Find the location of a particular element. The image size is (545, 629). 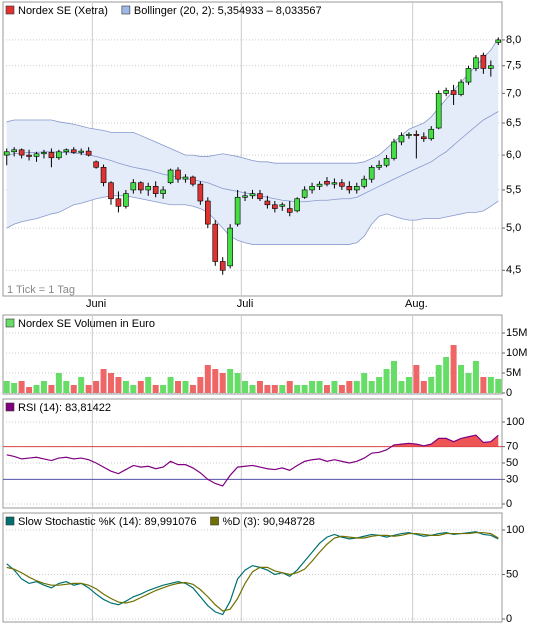

legend-label: Nordex SE (Xetra) is located at coordinates (63, 11).